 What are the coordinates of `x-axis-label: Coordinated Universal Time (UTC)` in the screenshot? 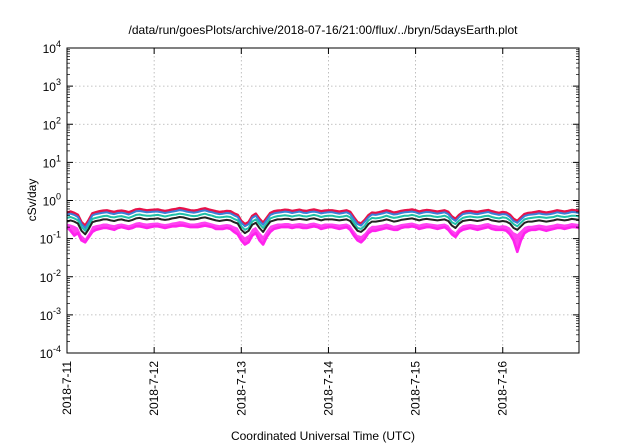 It's located at (323, 436).